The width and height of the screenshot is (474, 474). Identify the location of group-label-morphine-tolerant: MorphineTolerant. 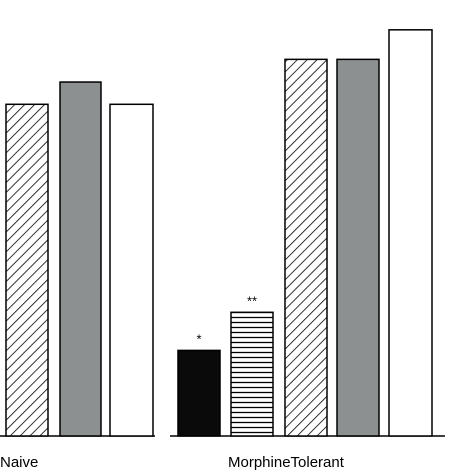
(286, 462).